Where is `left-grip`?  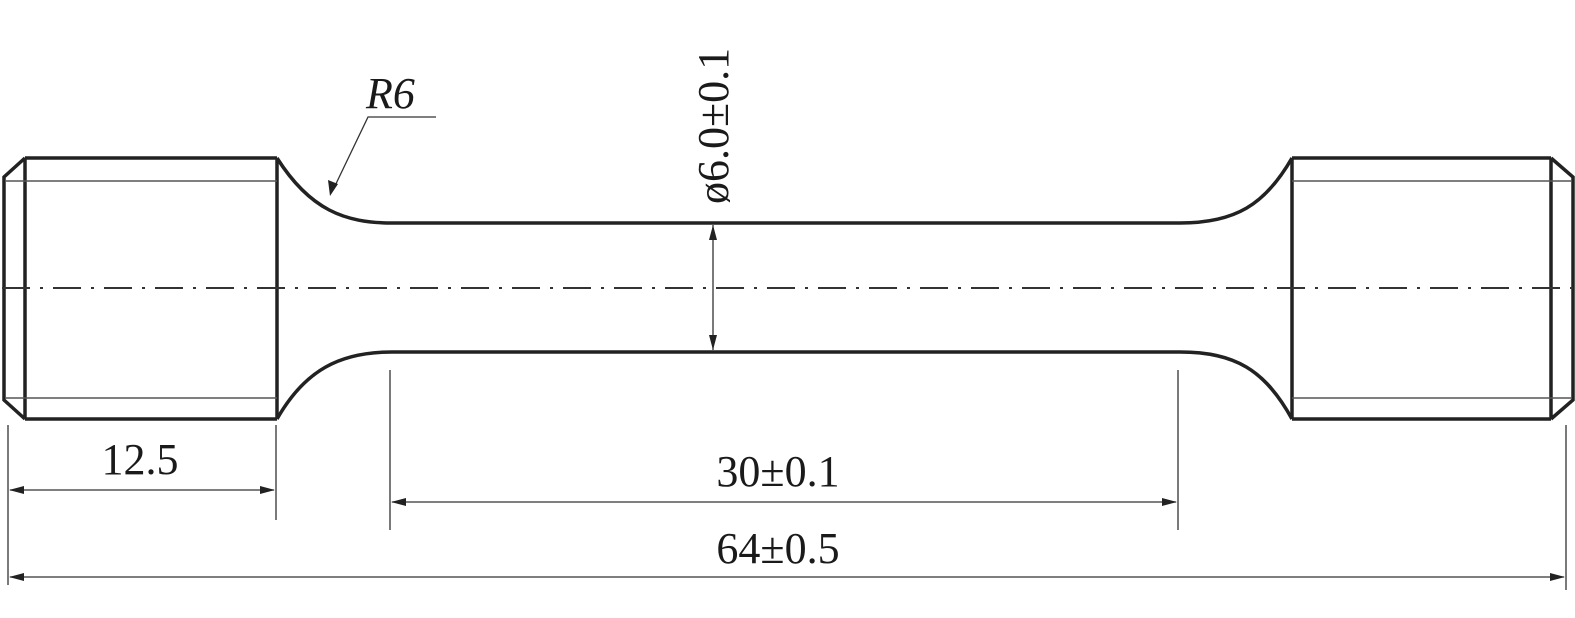 left-grip is located at coordinates (140, 288).